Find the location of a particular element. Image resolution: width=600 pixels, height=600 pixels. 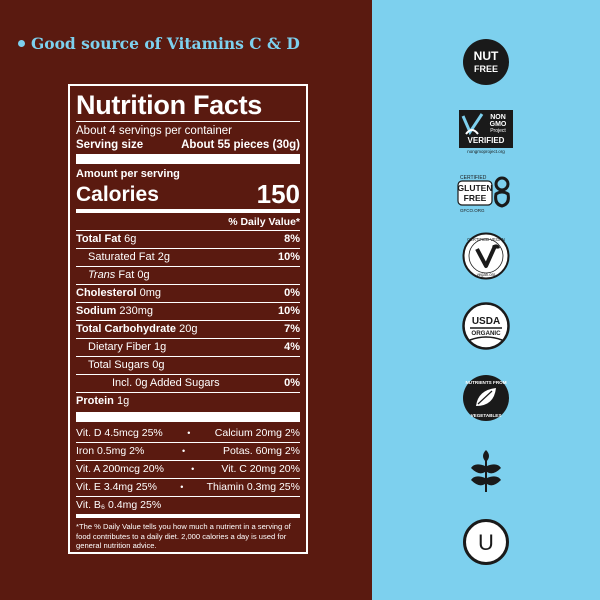

nutrient-row-added-sugars: Incl. 0g Added Sugars 0% is located at coordinates (188, 384).